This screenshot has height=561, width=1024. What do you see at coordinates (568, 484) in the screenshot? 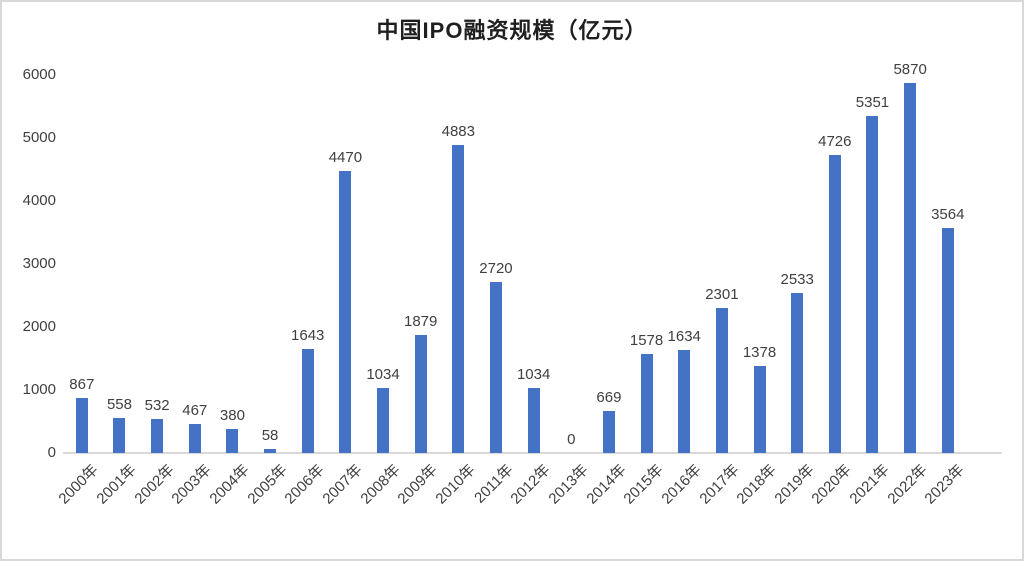
I see `x-axis-tick-label: 2013年` at bounding box center [568, 484].